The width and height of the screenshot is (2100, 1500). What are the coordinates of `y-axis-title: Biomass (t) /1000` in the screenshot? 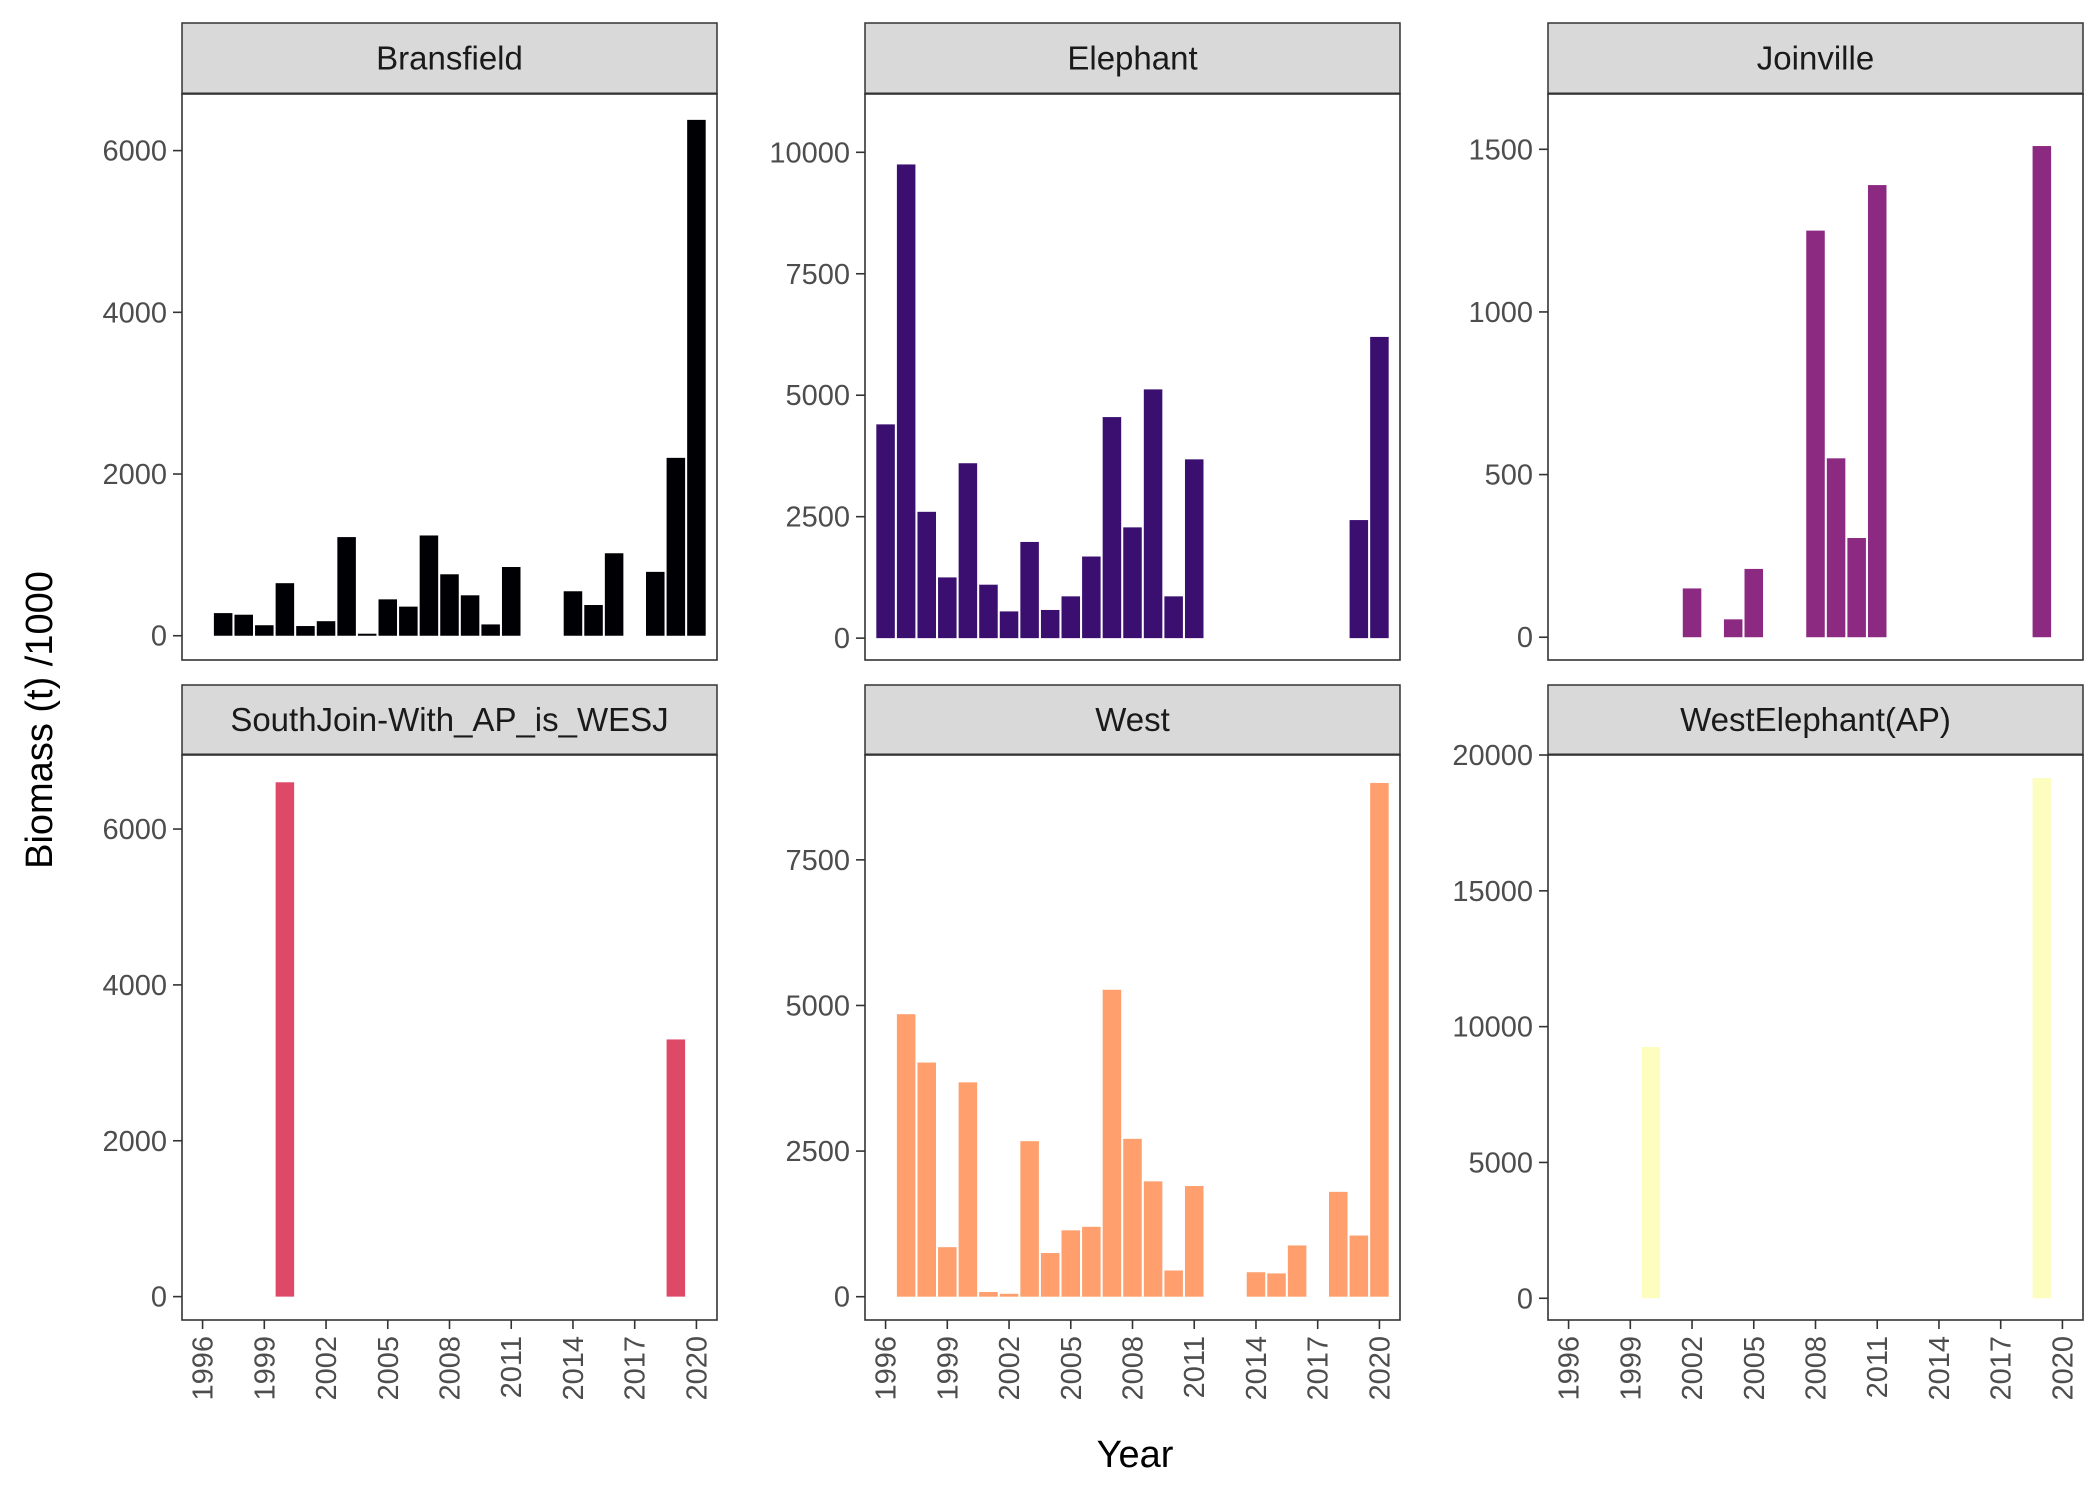 It's located at (40, 720).